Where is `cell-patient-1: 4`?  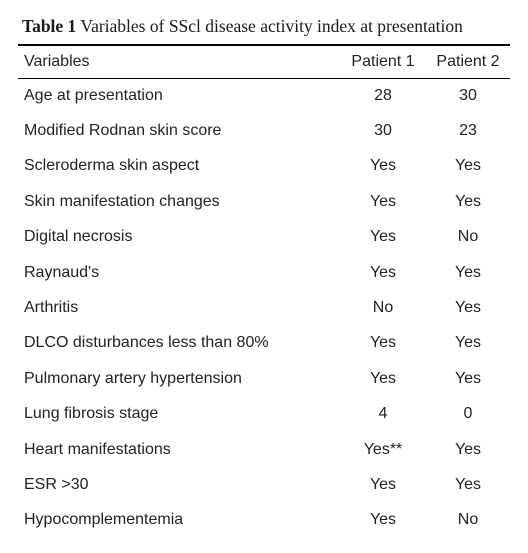
cell-patient-1: 4 is located at coordinates (383, 414).